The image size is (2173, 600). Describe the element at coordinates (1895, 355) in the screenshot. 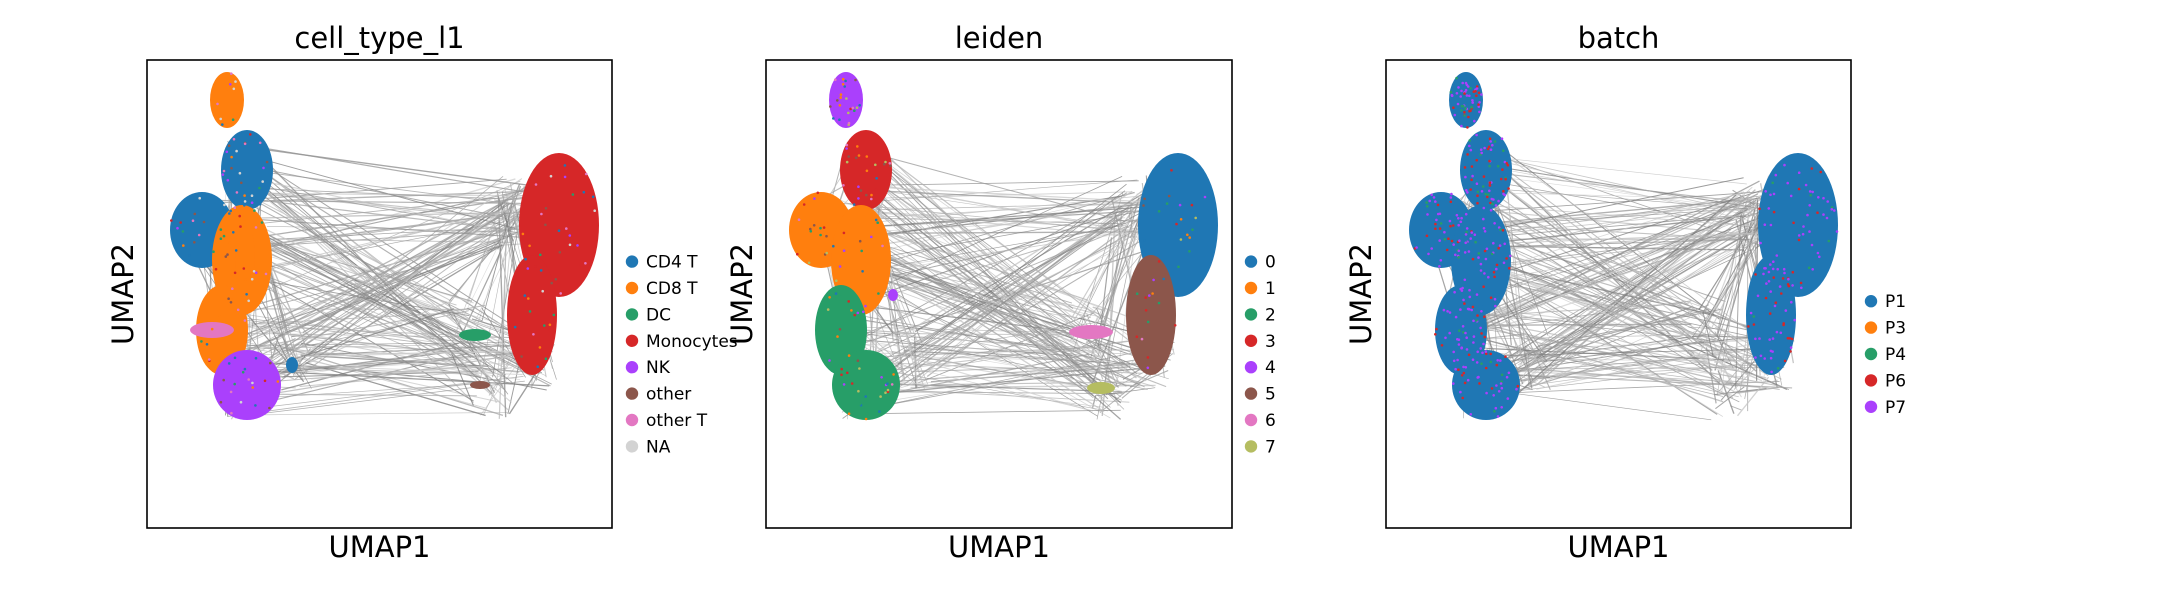

I see `legend-label: P4` at that location.